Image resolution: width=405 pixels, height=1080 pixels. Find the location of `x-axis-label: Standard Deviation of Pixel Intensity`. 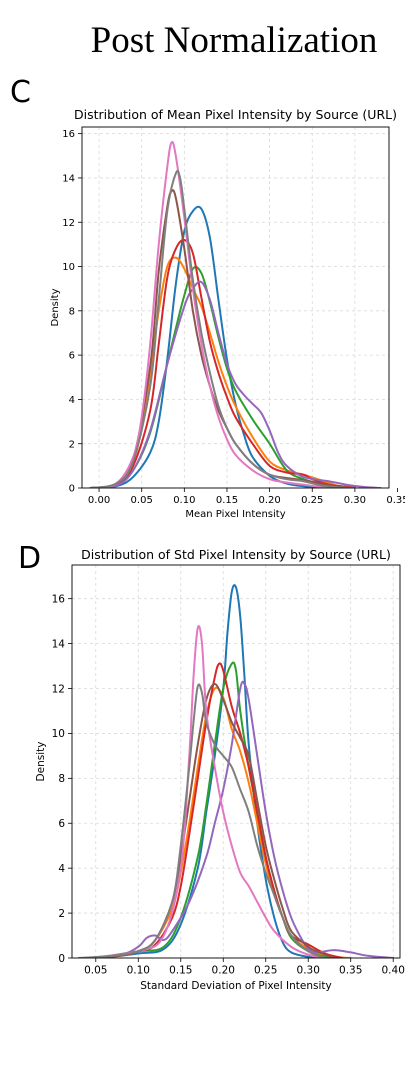

x-axis-label: Standard Deviation of Pixel Intensity is located at coordinates (235, 986).